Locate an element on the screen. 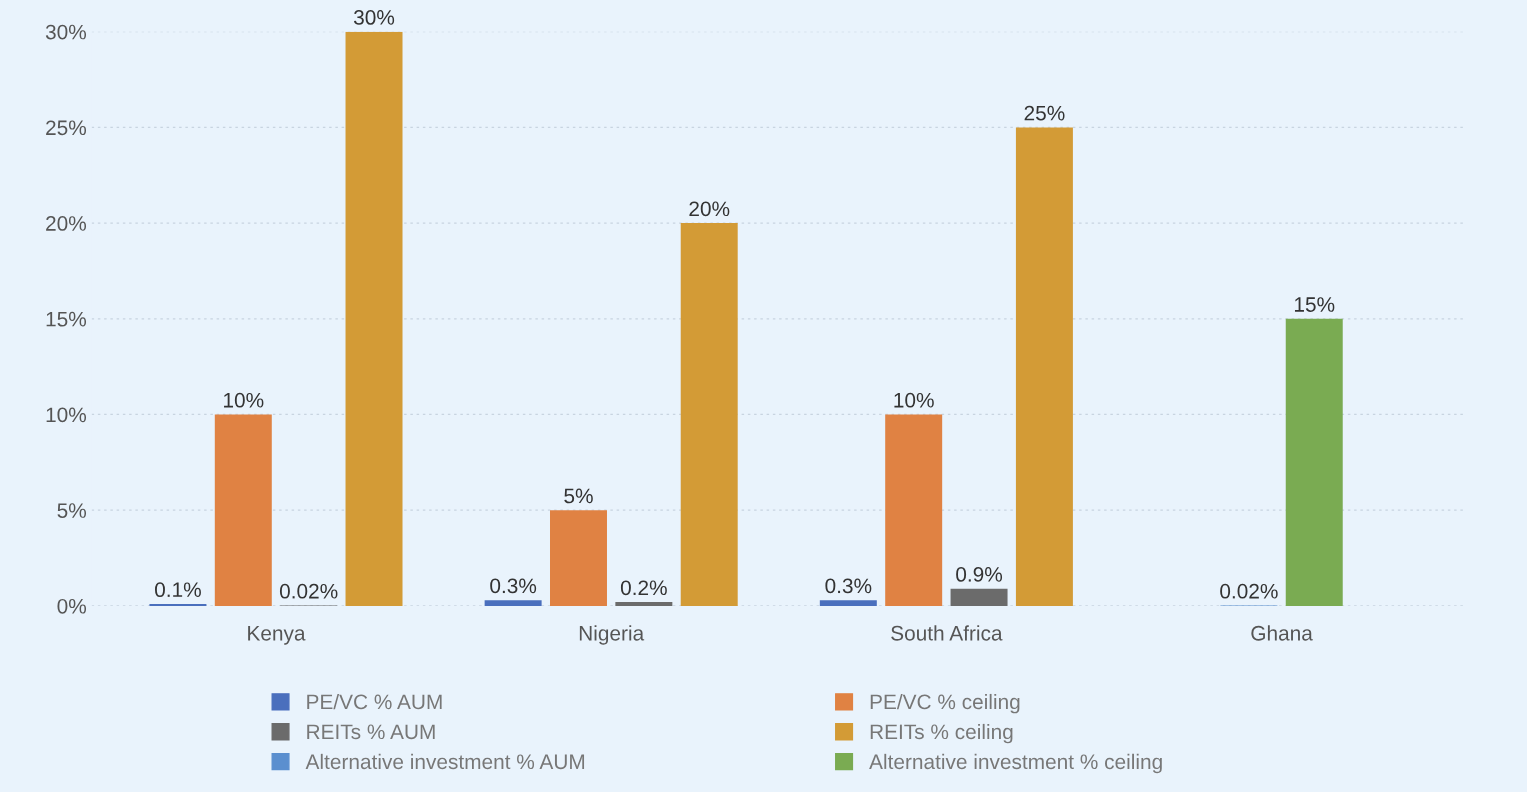 The width and height of the screenshot is (1527, 792). y-tick-label: 0% is located at coordinates (72, 606).